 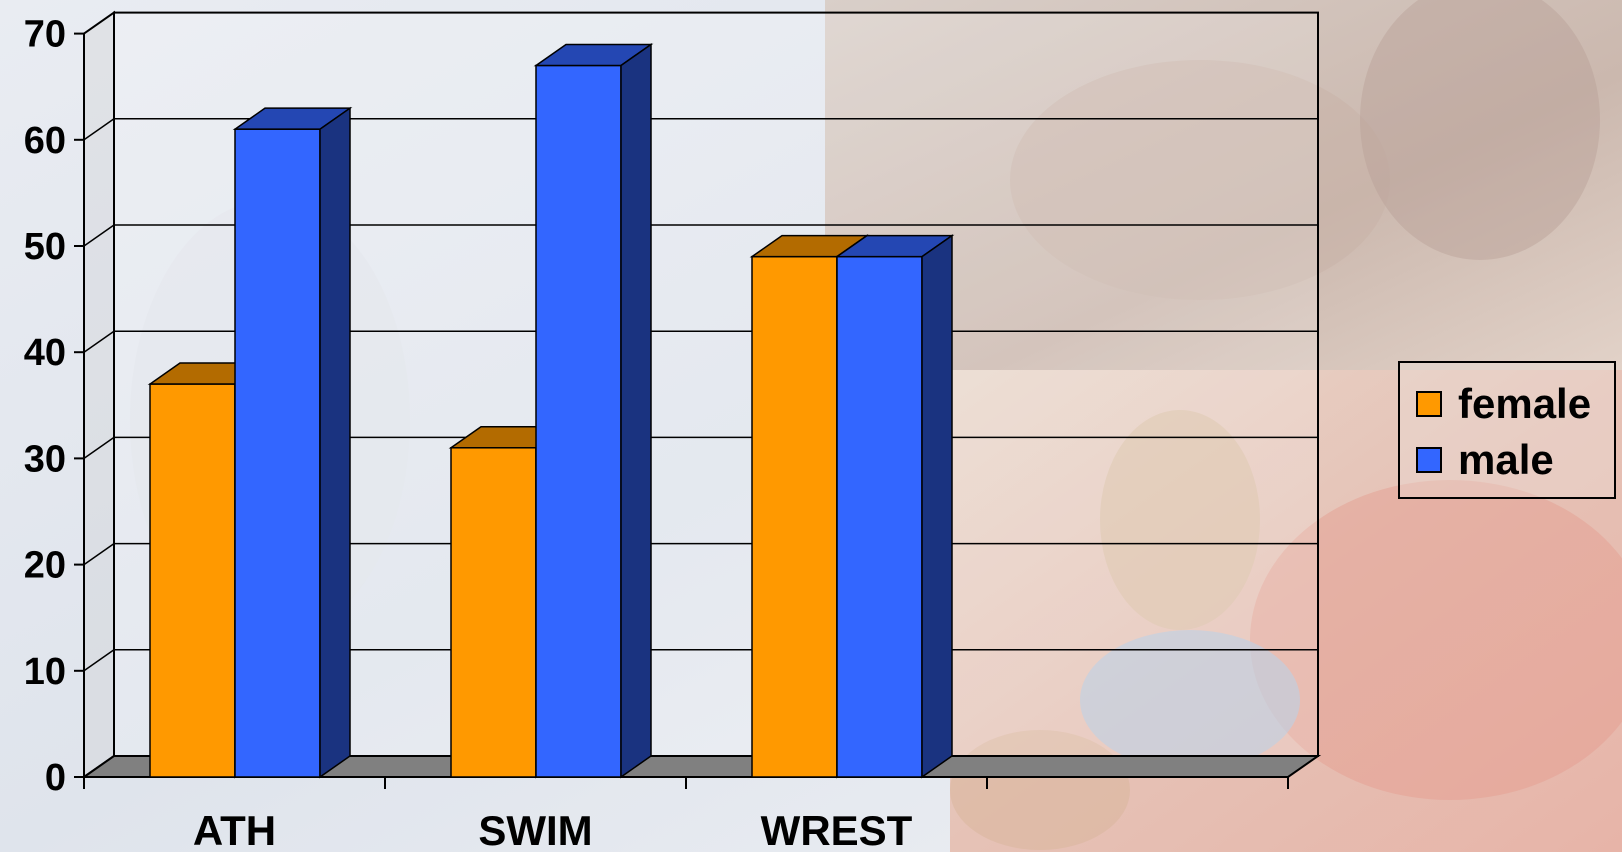 I want to click on legend-item-male: male, so click(x=1485, y=460).